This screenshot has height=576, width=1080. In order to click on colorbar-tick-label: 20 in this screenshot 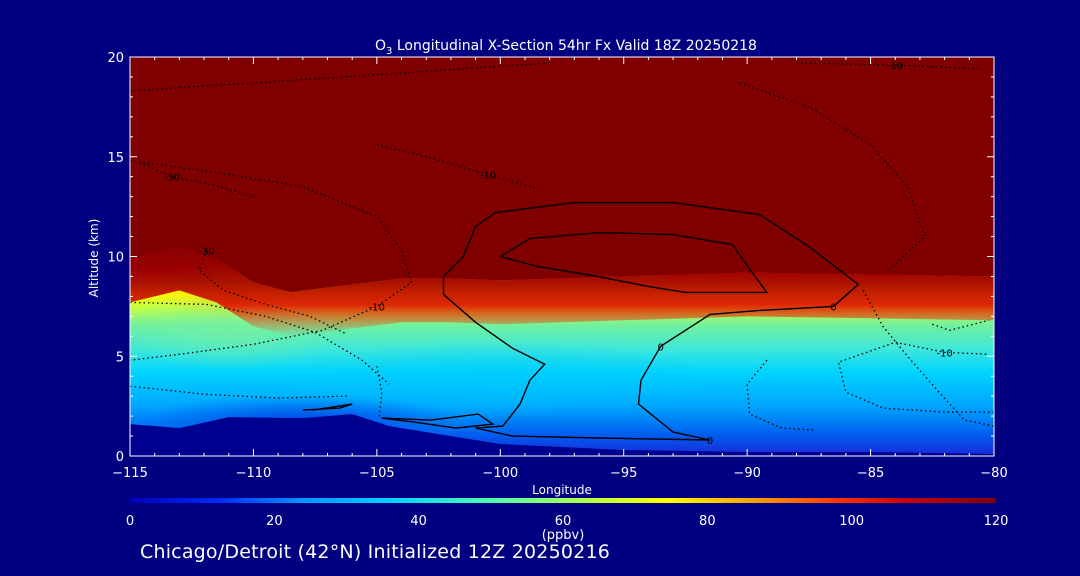, I will do `click(274, 521)`.